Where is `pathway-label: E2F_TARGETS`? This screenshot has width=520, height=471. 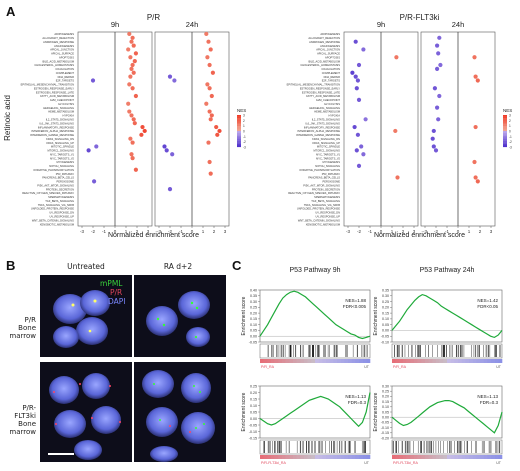
pathway-label: E2F_TARGETS is located at coordinates (331, 81).